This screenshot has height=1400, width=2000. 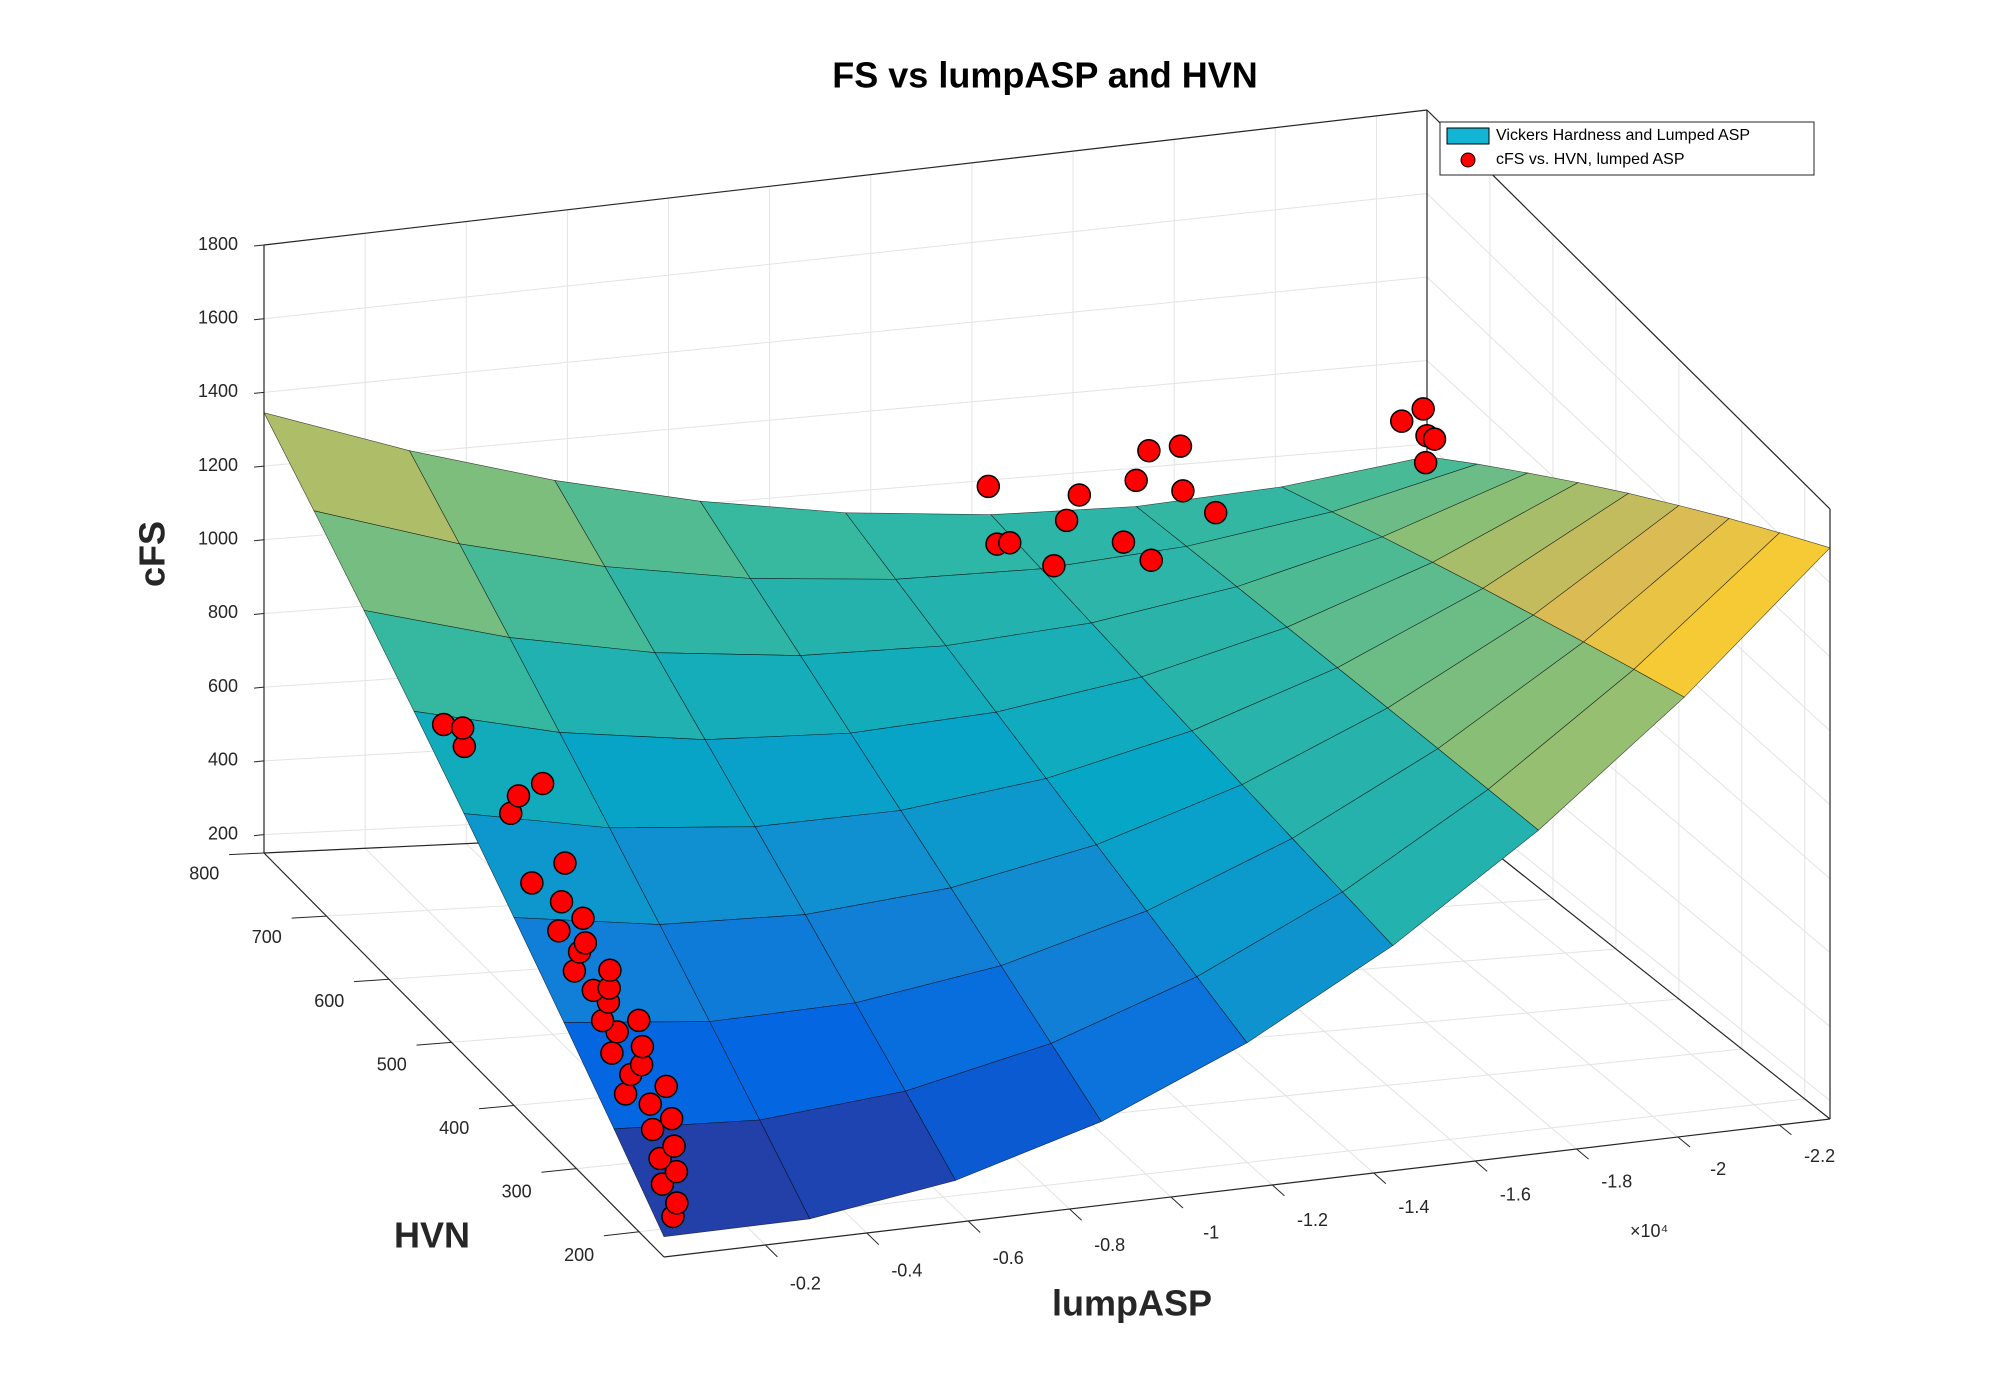 What do you see at coordinates (1044, 75) in the screenshot?
I see `chart-title: FS vs lumpASP and HVN` at bounding box center [1044, 75].